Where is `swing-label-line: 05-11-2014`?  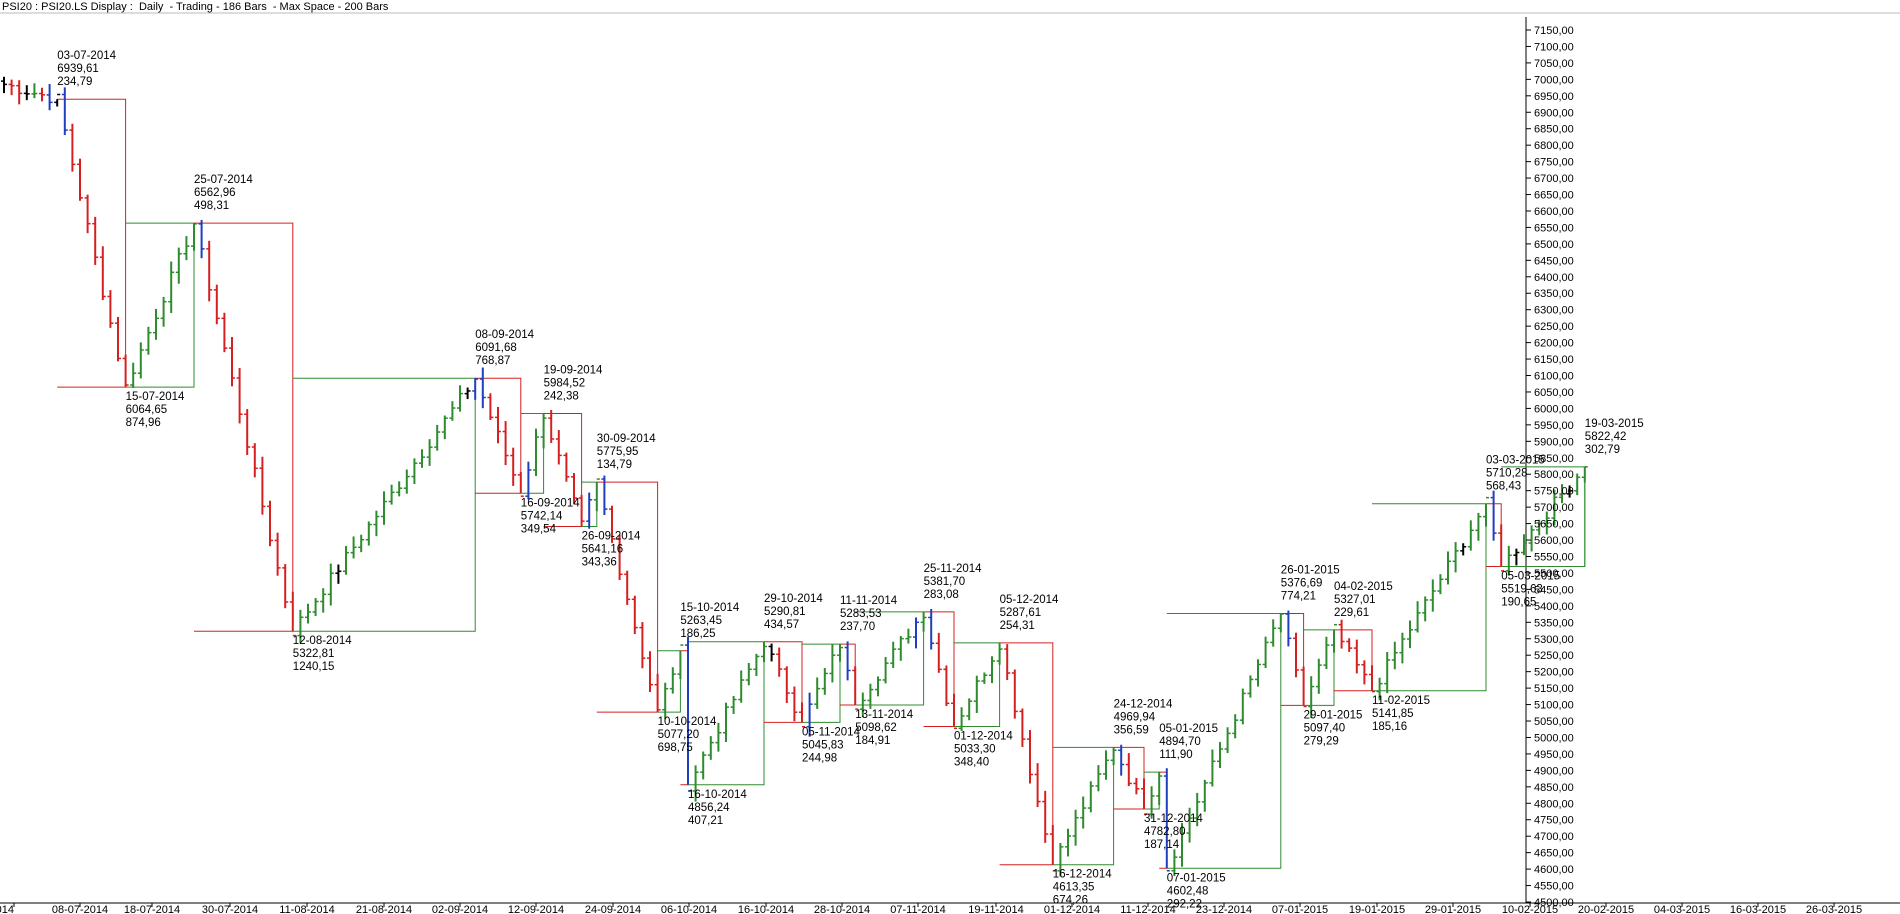
swing-label-line: 05-11-2014 is located at coordinates (831, 732).